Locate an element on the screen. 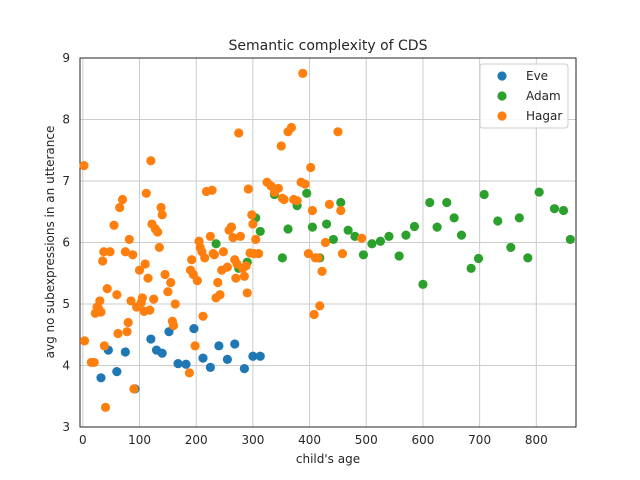  y-tick-label: 5 is located at coordinates (66, 304).